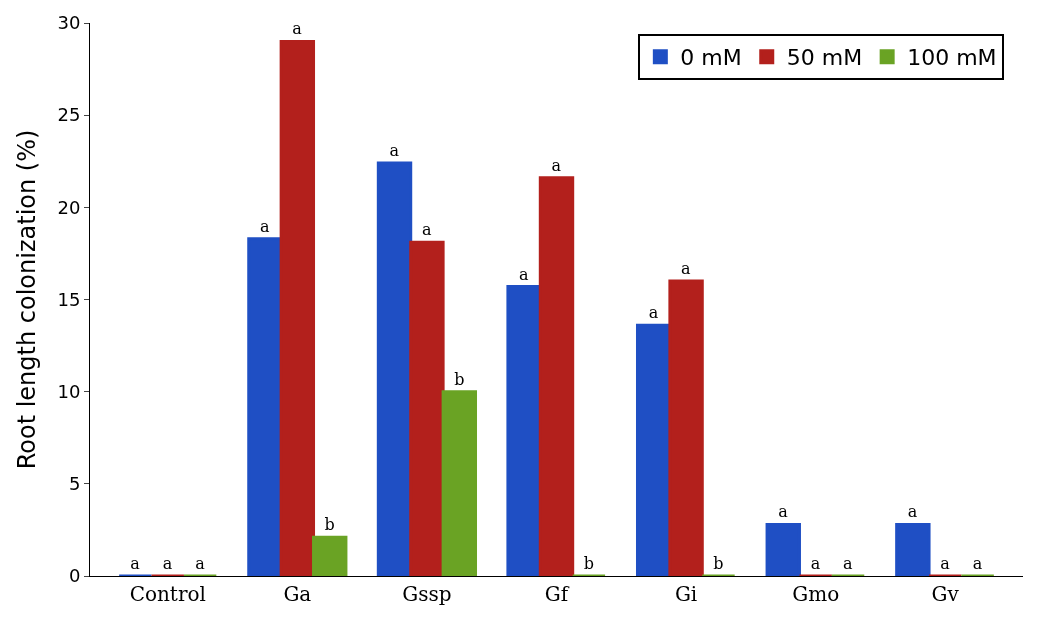 This screenshot has height=636, width=1043. Describe the element at coordinates (557, 594) in the screenshot. I see `x-tick-label: Gf` at that location.